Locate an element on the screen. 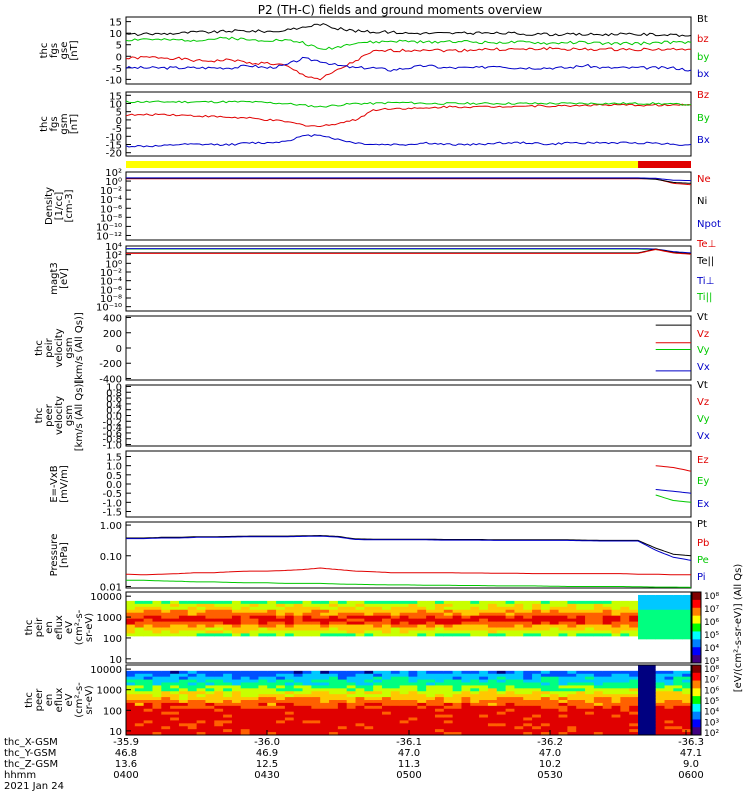 The height and width of the screenshot is (800, 750). x-tick-label: 12.5 is located at coordinates (267, 764).